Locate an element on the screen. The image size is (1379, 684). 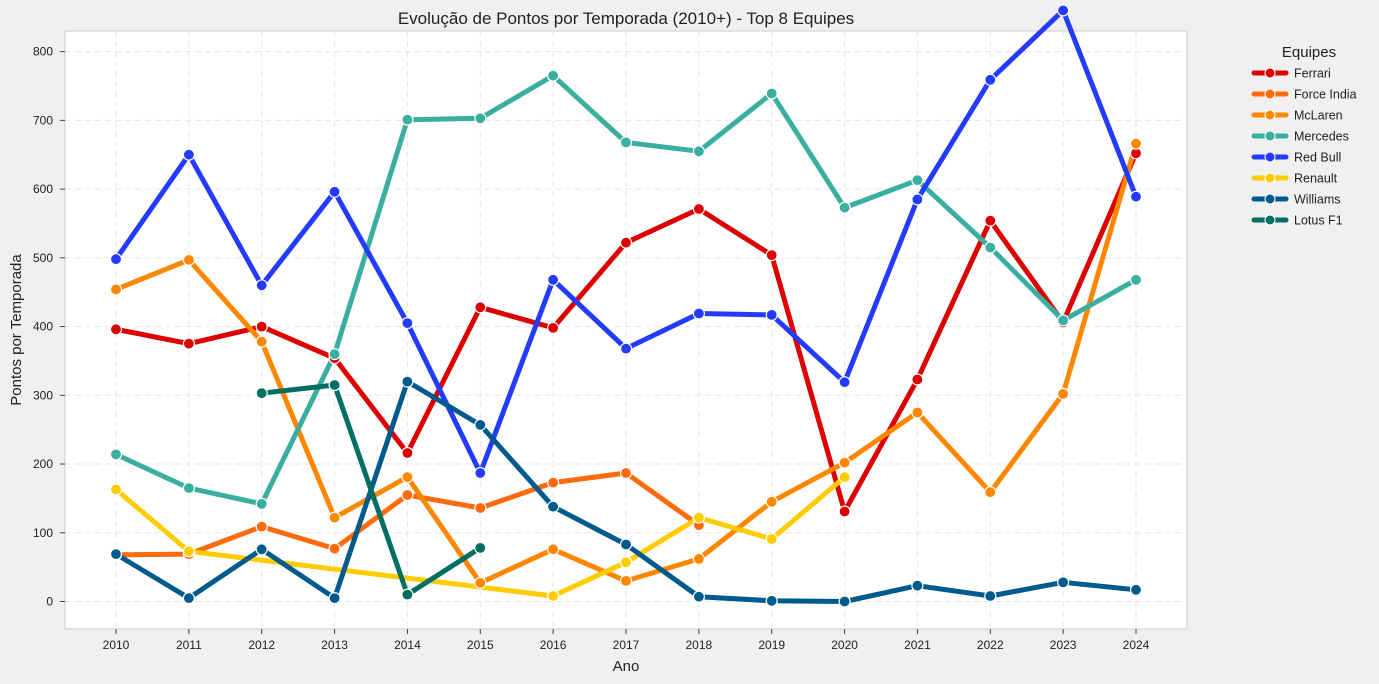
x-tick-label: 2010 is located at coordinates (116, 645).